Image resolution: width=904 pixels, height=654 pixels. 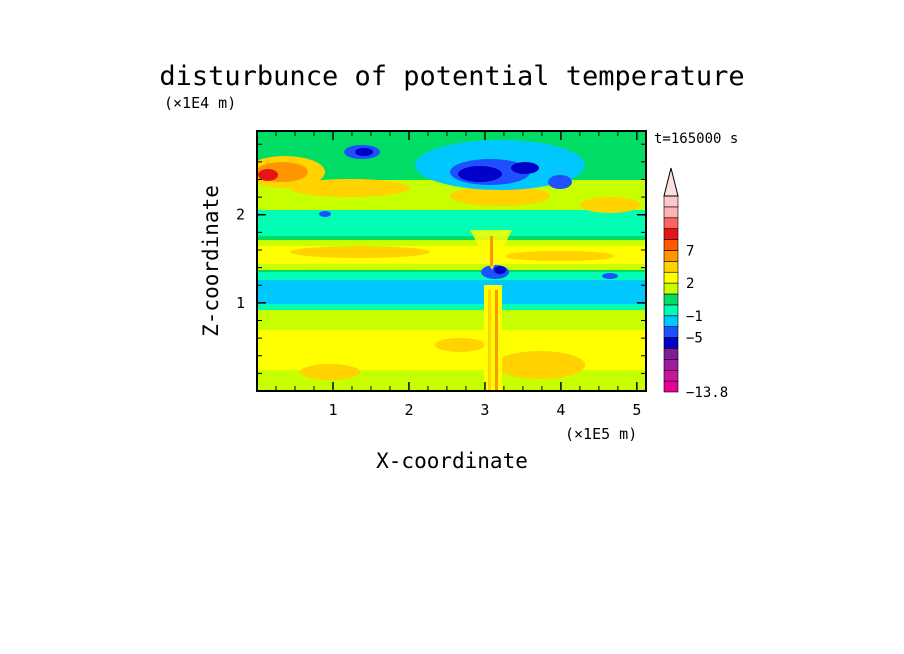 What do you see at coordinates (636, 410) in the screenshot?
I see `x-tick-label: 5` at bounding box center [636, 410].